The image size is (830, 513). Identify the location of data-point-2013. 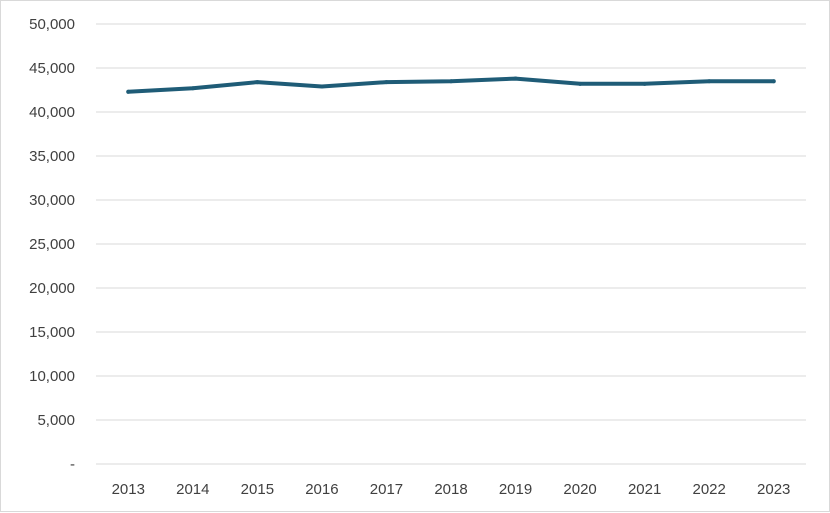
(128, 91).